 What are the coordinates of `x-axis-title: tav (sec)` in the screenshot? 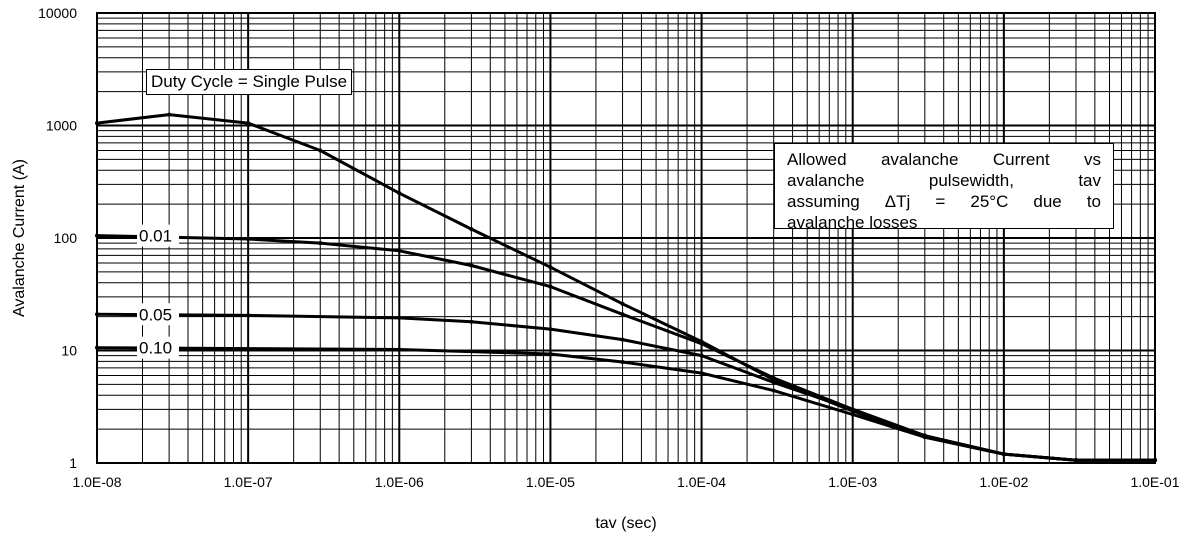 It's located at (625, 523).